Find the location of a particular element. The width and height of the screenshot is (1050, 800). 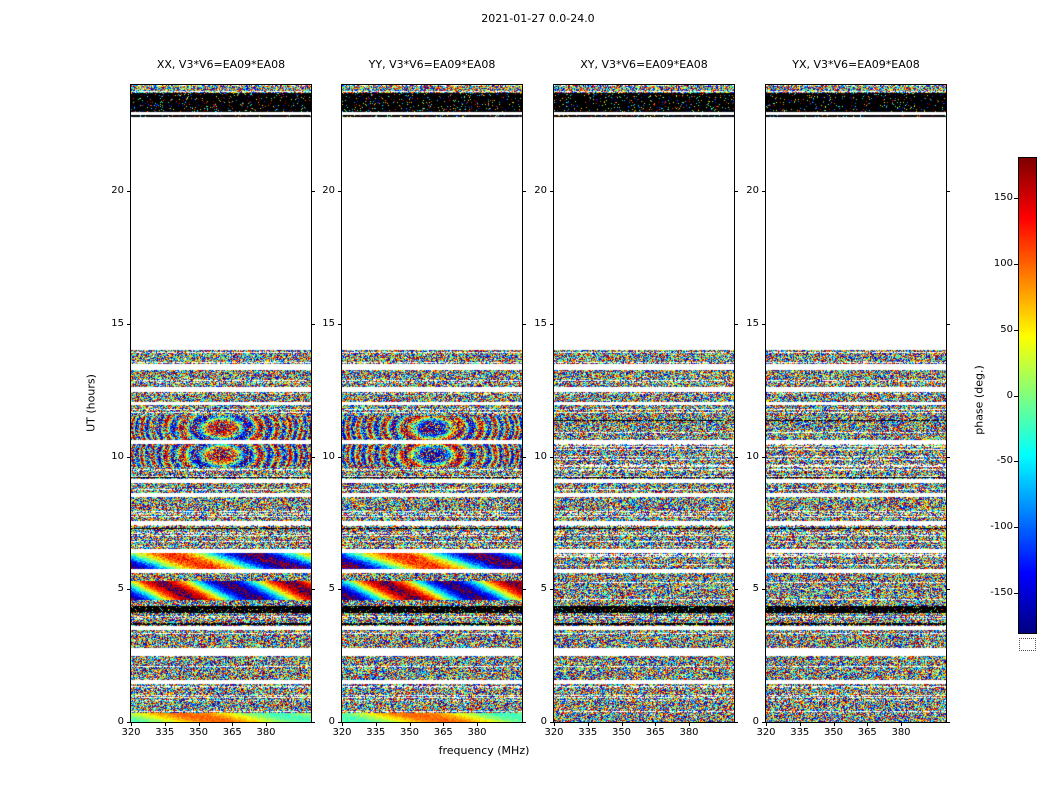

heatmap-panel-XX is located at coordinates (221, 403).